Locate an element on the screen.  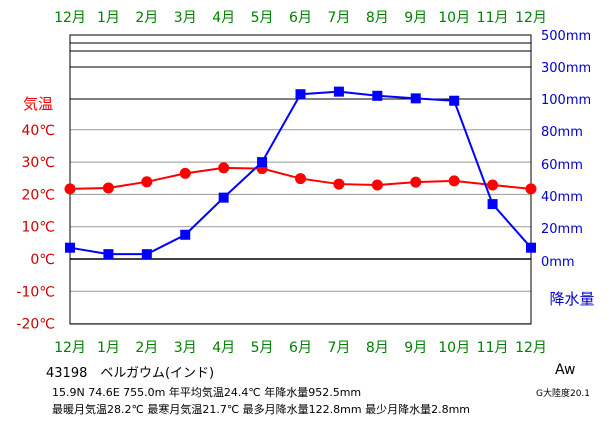
month-label-bottom: 2月 is located at coordinates (146, 348).